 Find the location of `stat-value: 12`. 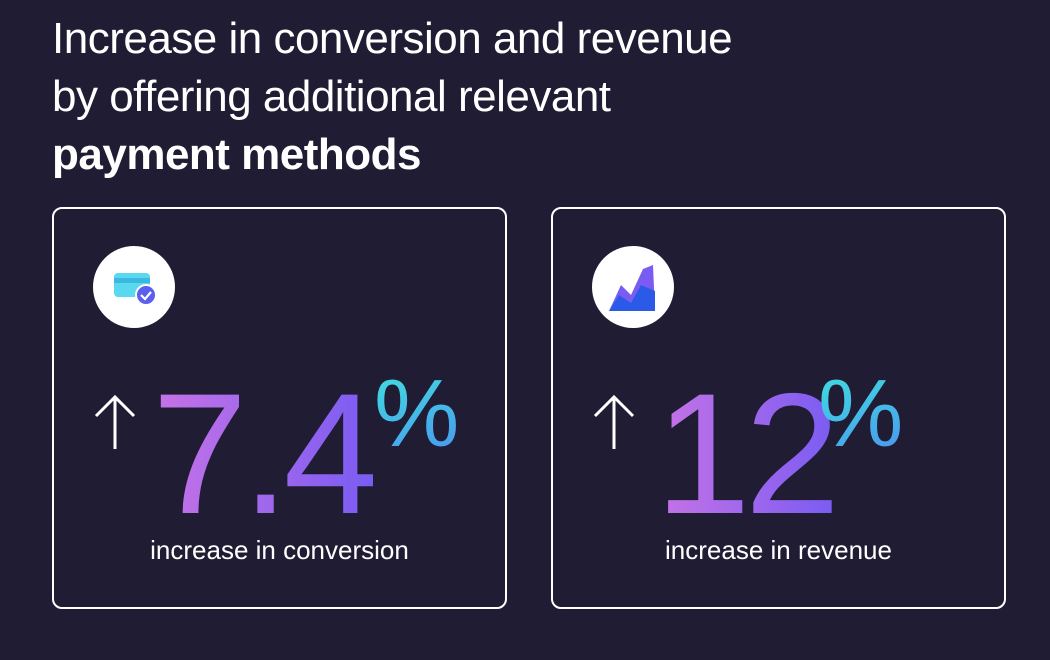

stat-value: 12 is located at coordinates (747, 454).